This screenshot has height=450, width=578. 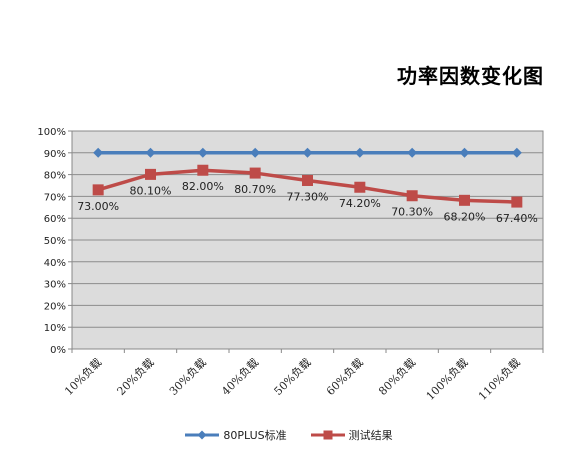 I want to click on y-tick-label: 10%, so click(x=55, y=328).